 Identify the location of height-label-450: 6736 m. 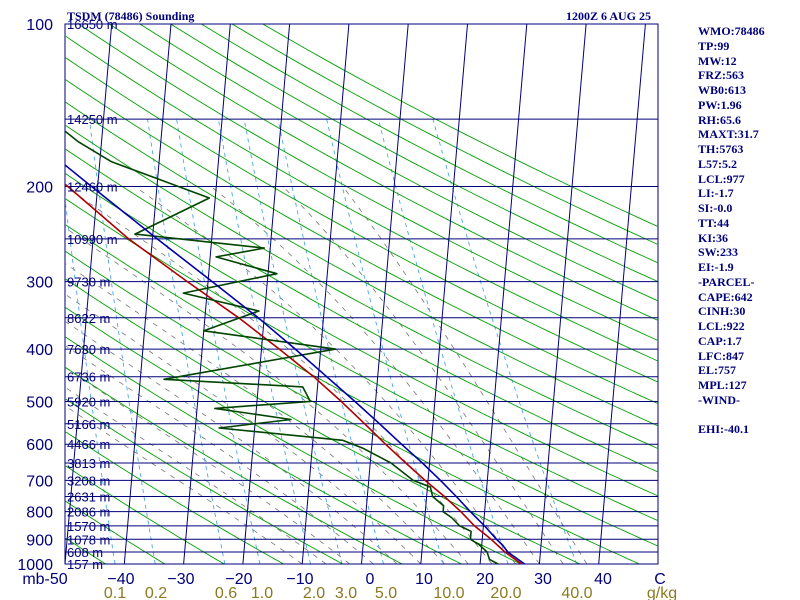
(88, 377).